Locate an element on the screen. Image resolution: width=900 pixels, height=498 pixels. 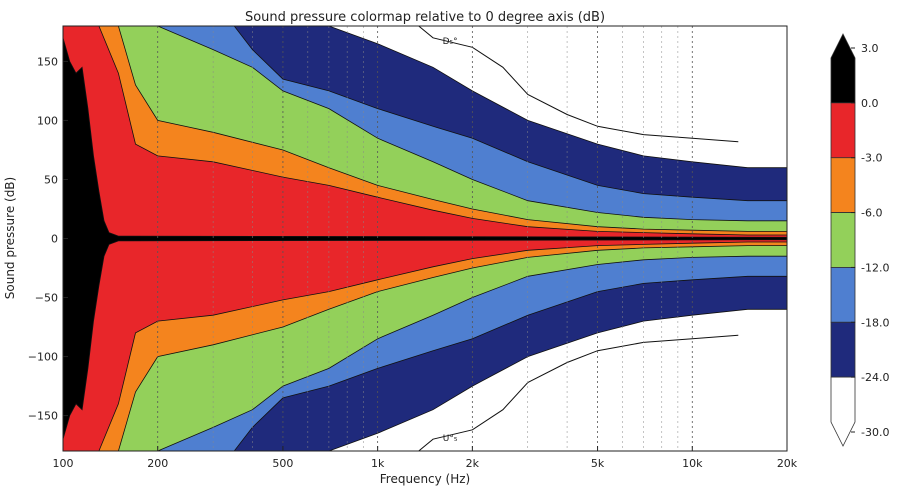
x-tick-label: 100 is located at coordinates (63, 463).